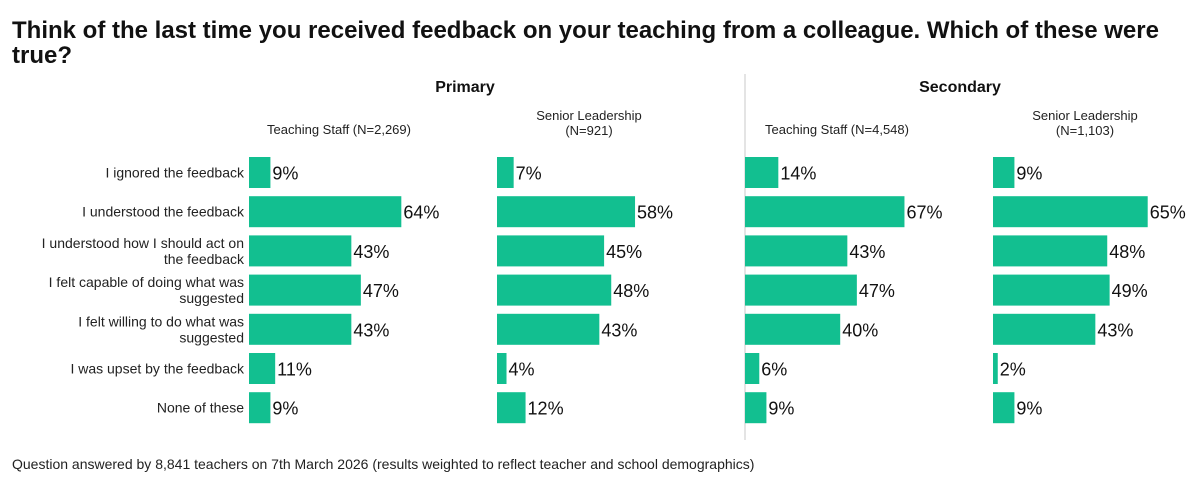 This screenshot has width=1200, height=500. Describe the element at coordinates (163, 212) in the screenshot. I see `category-label: I understood the feedback` at that location.